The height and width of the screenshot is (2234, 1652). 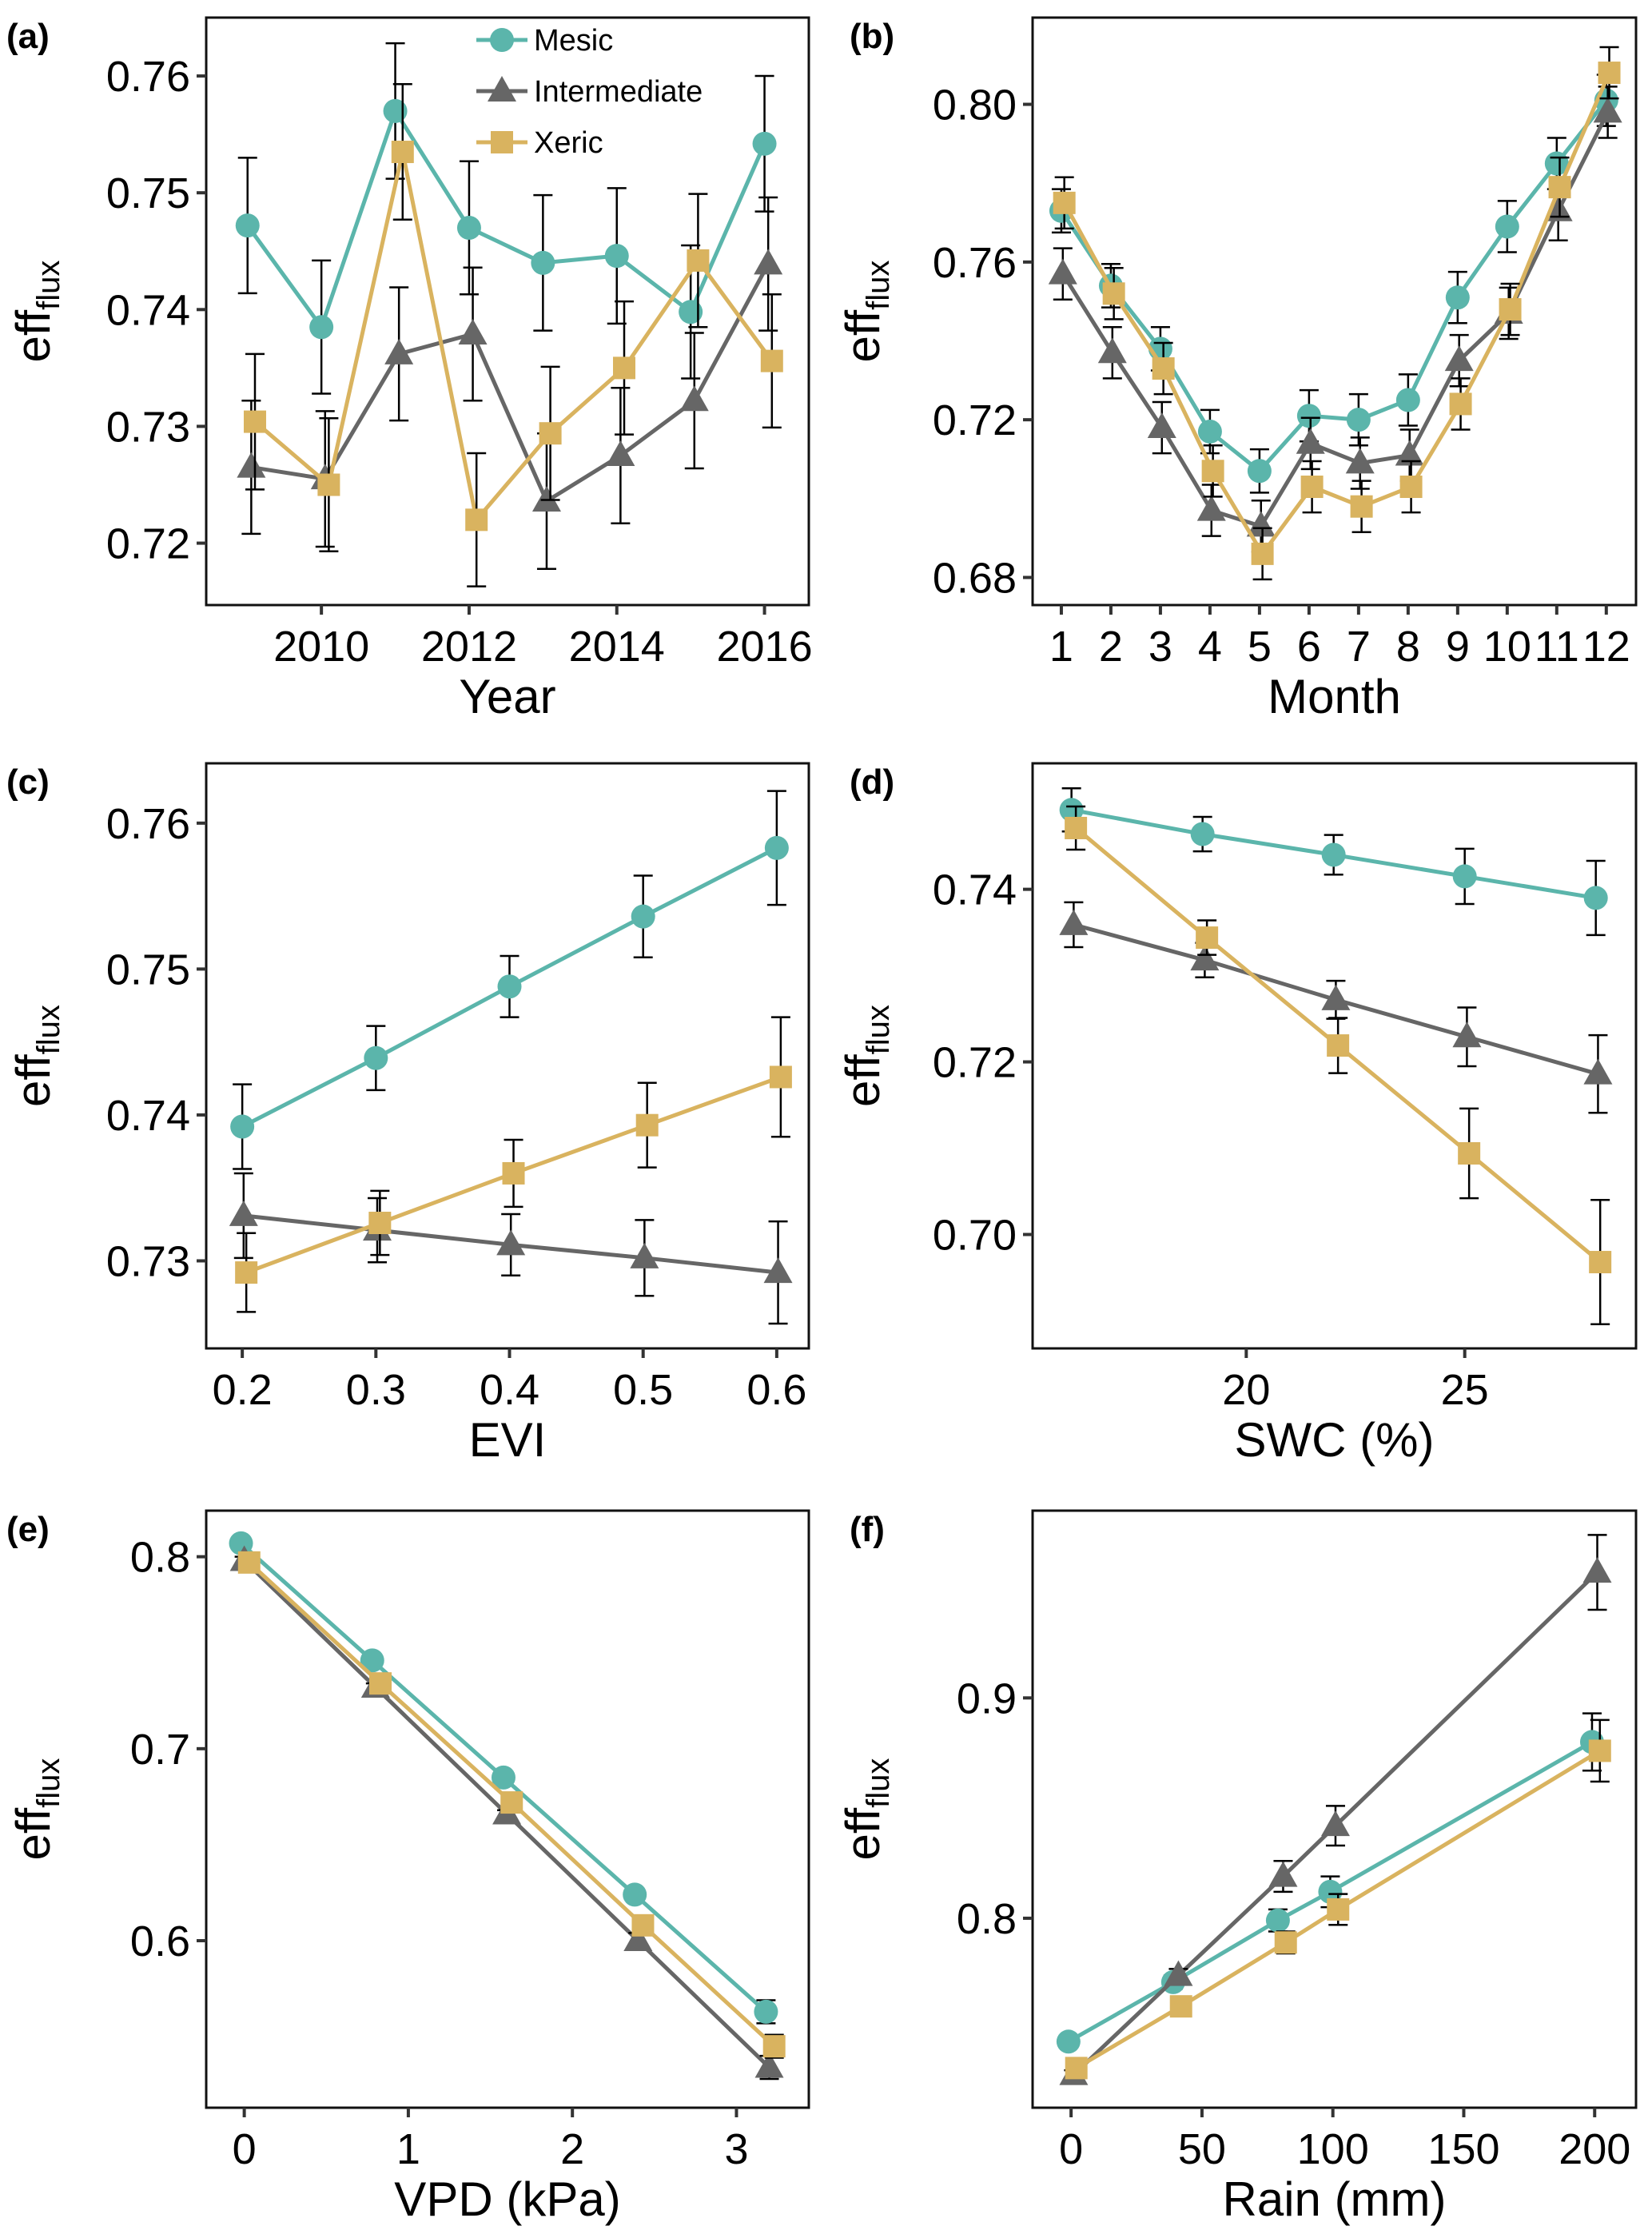 What do you see at coordinates (872, 36) in the screenshot?
I see `panel-label: (b)` at bounding box center [872, 36].